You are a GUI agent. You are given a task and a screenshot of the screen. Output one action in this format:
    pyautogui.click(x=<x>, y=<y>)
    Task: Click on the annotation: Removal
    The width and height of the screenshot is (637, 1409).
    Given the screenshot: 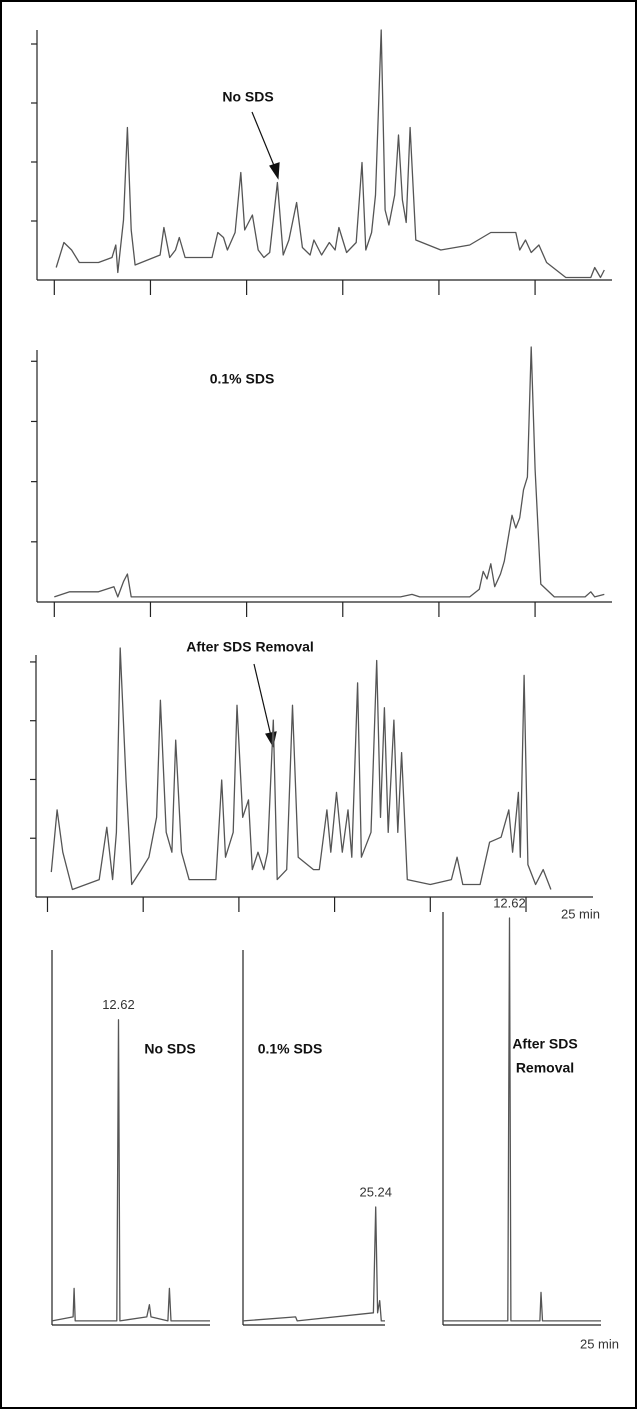 What is the action you would take?
    pyautogui.click(x=545, y=1068)
    